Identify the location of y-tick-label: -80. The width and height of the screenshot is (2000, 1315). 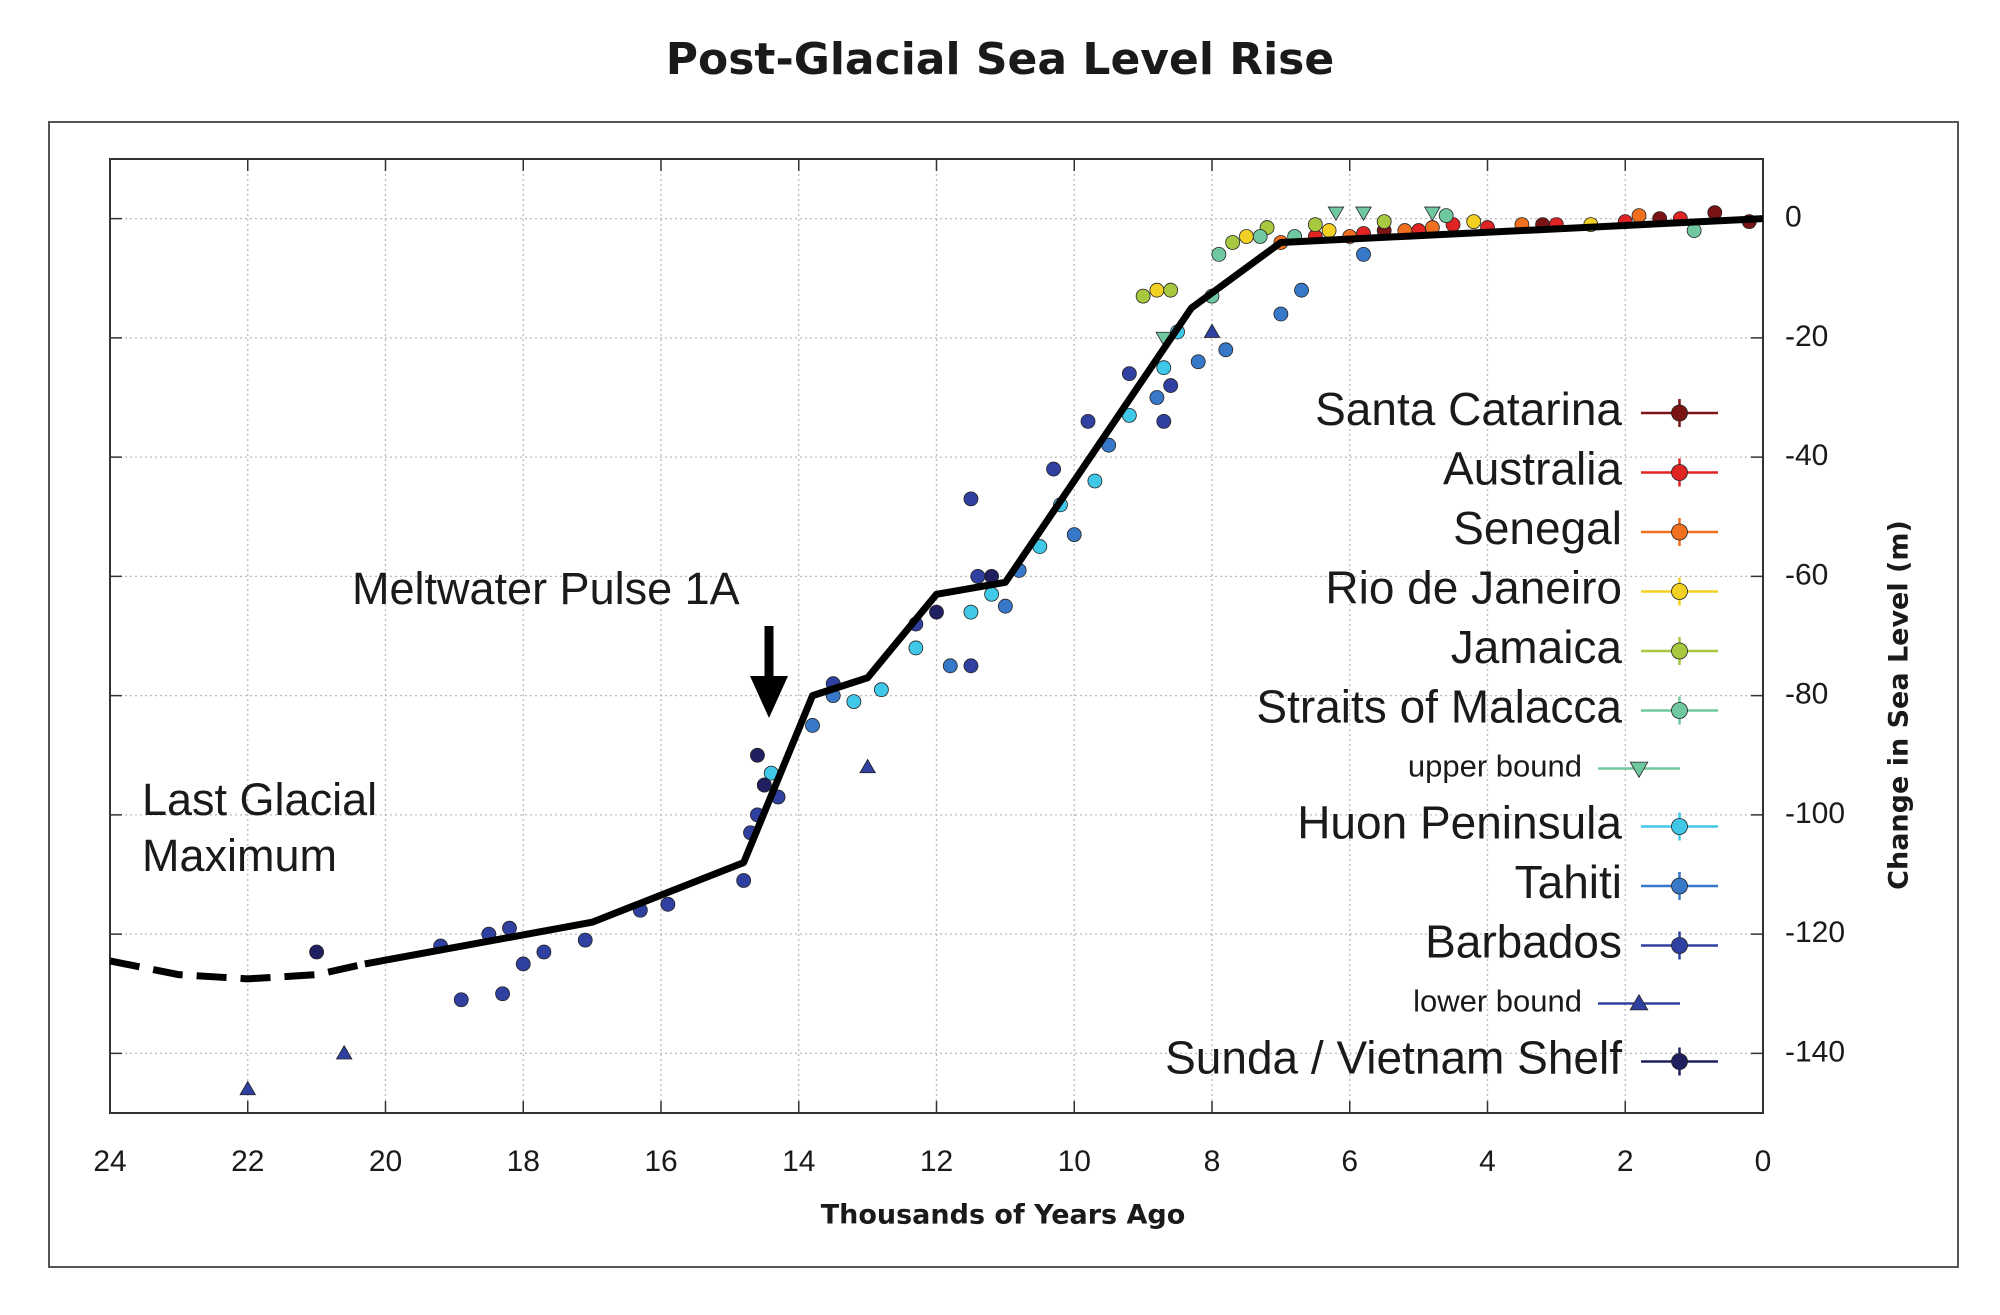
(1806, 694).